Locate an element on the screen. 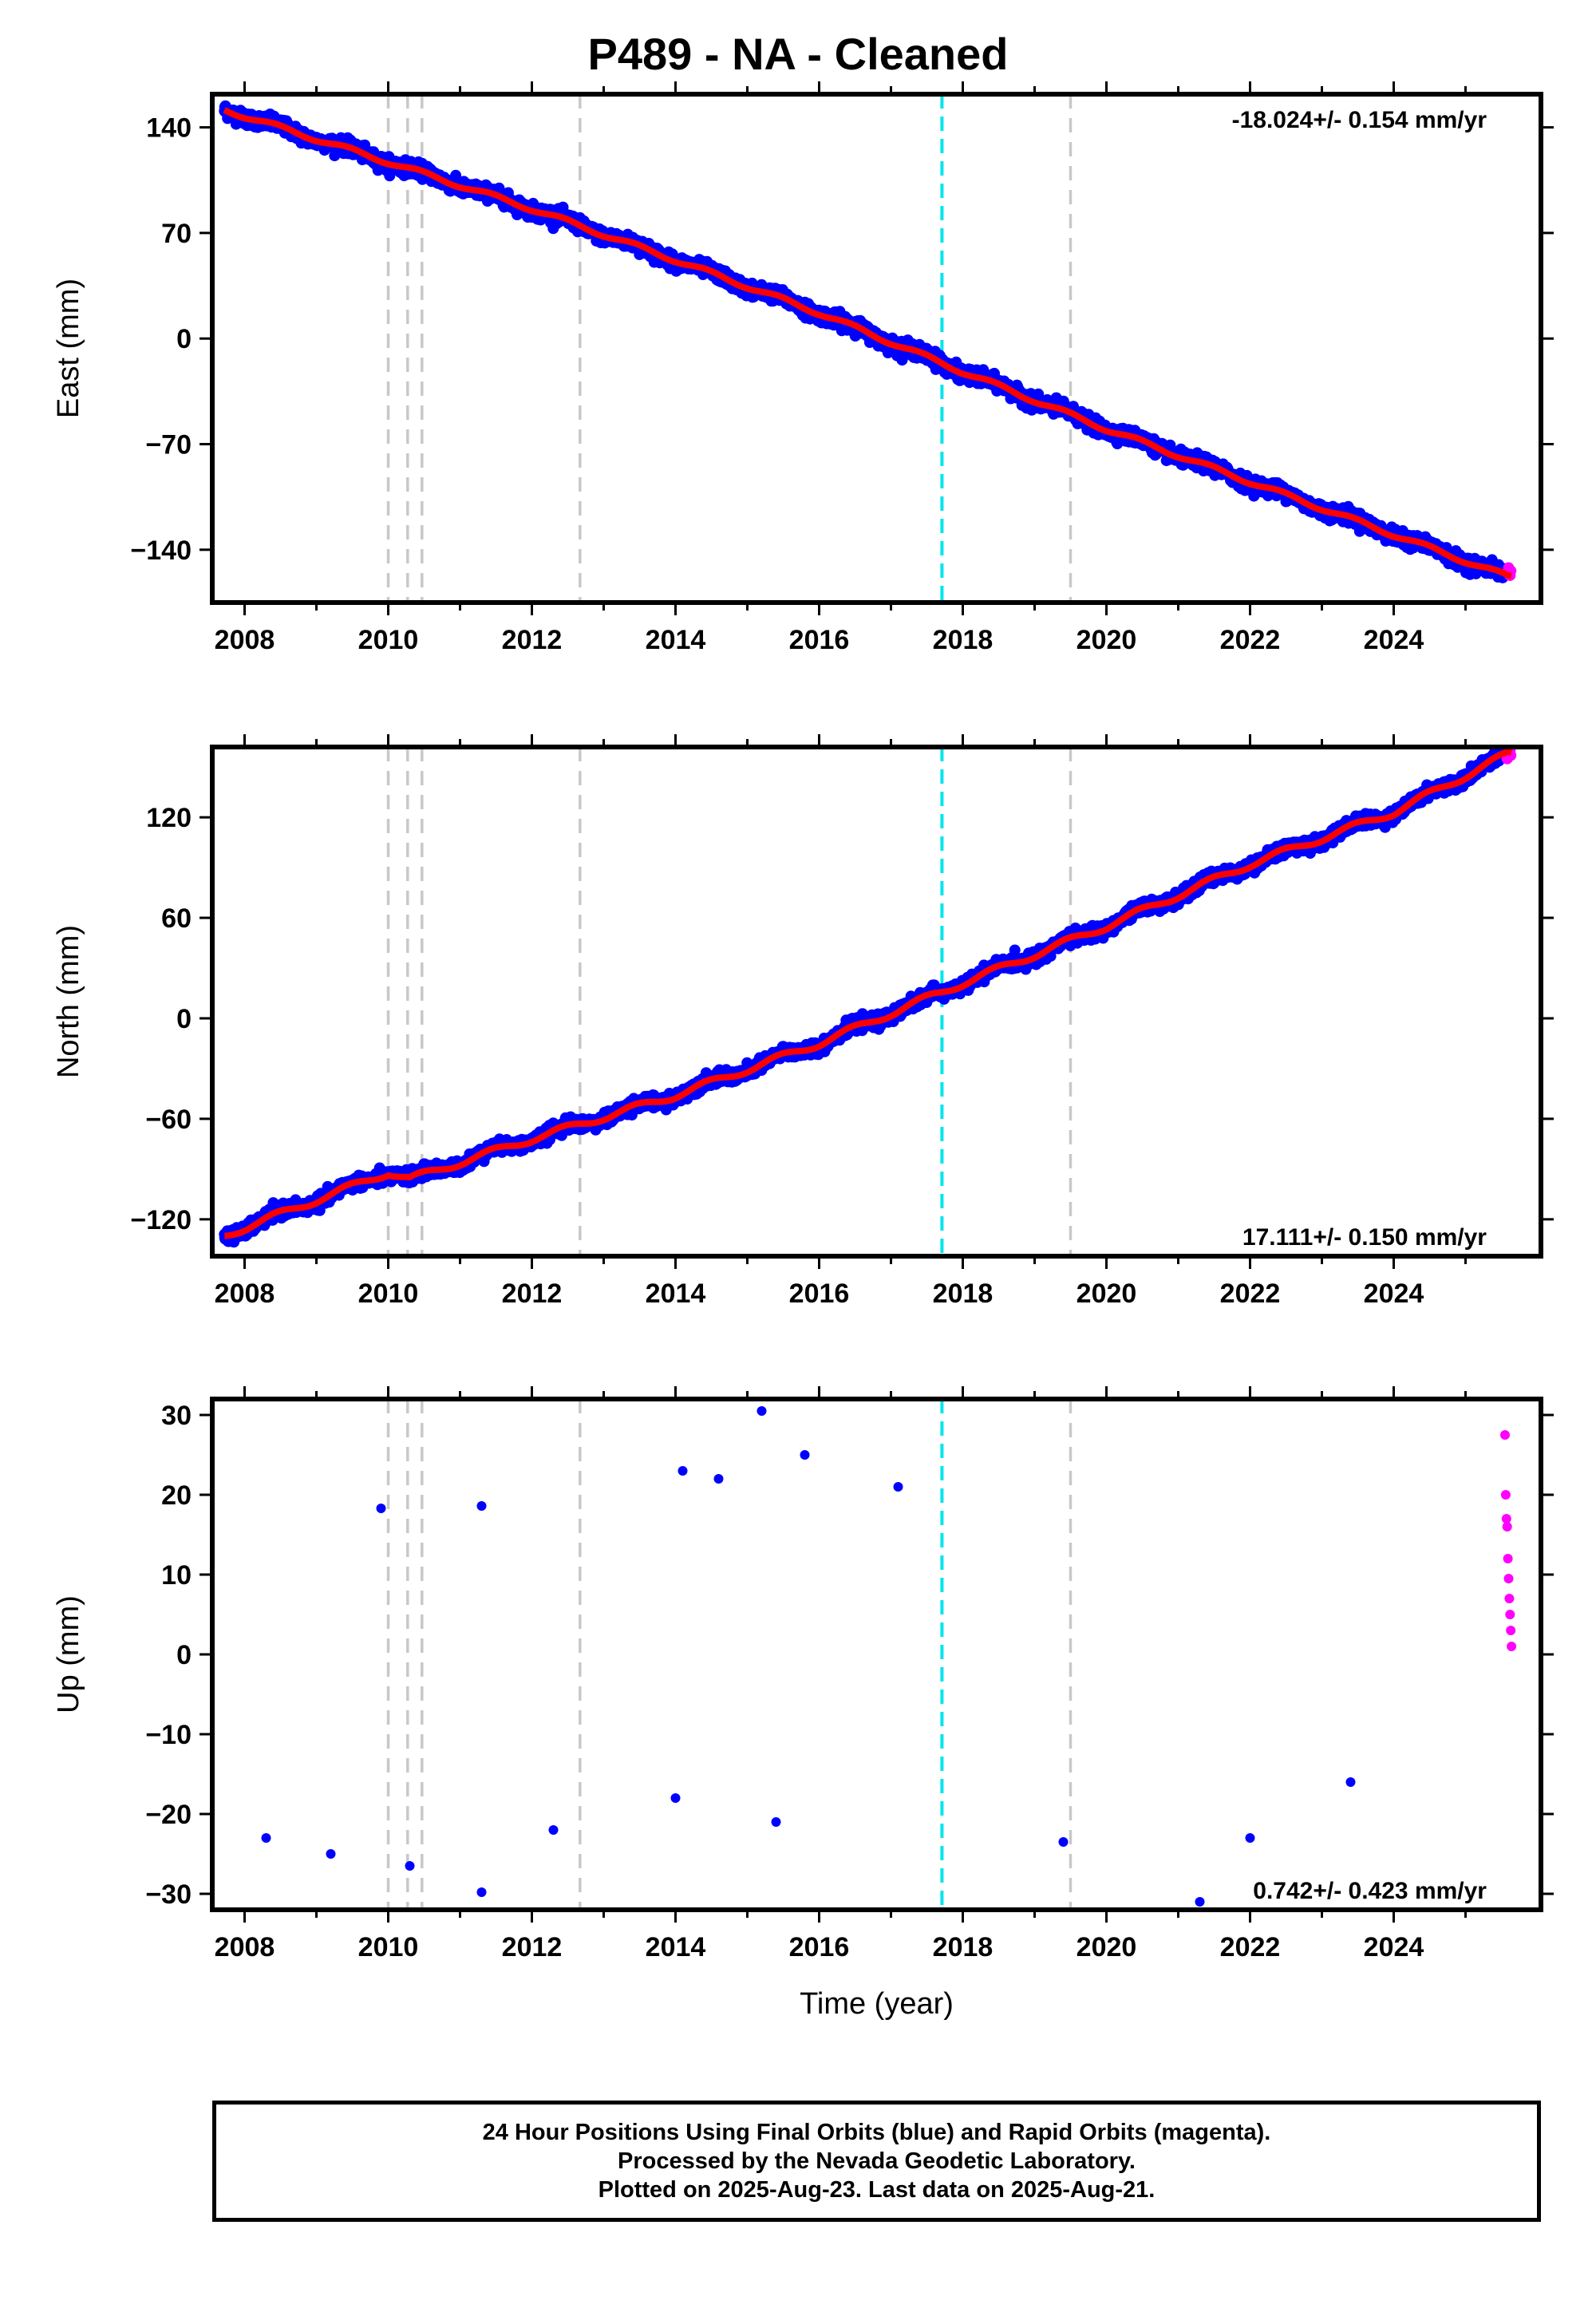  x-tick-label: 2010 is located at coordinates (388, 640).